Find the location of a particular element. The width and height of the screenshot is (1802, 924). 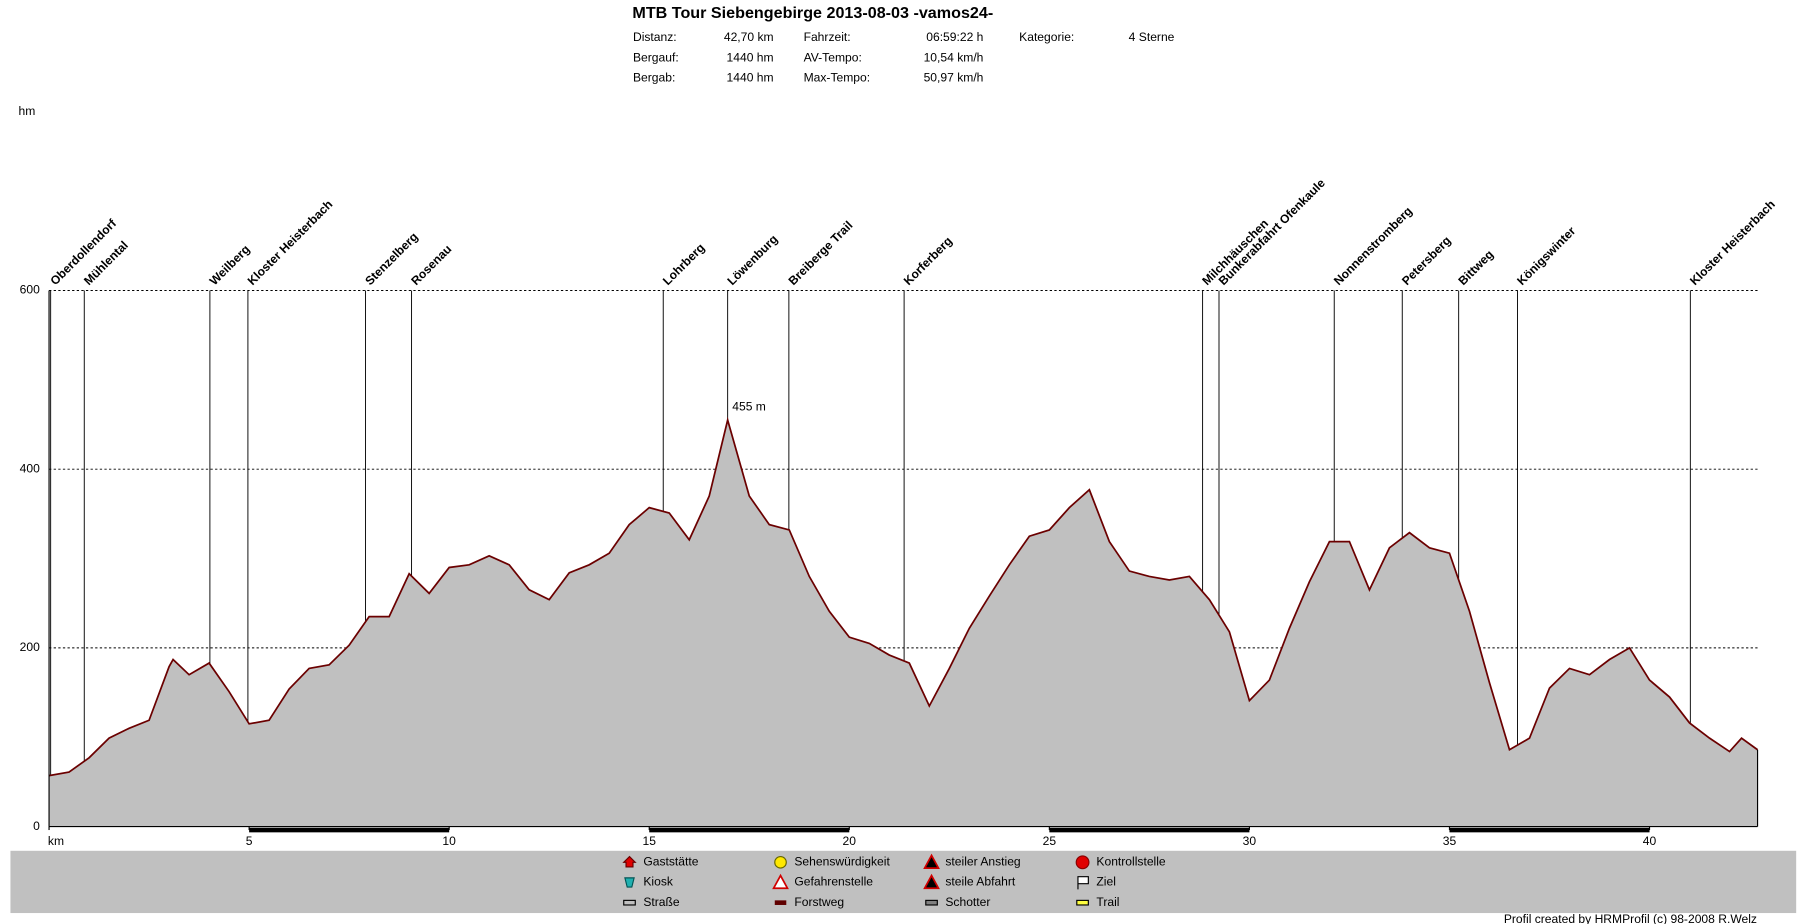

x-tick-label: 20 is located at coordinates (850, 841).